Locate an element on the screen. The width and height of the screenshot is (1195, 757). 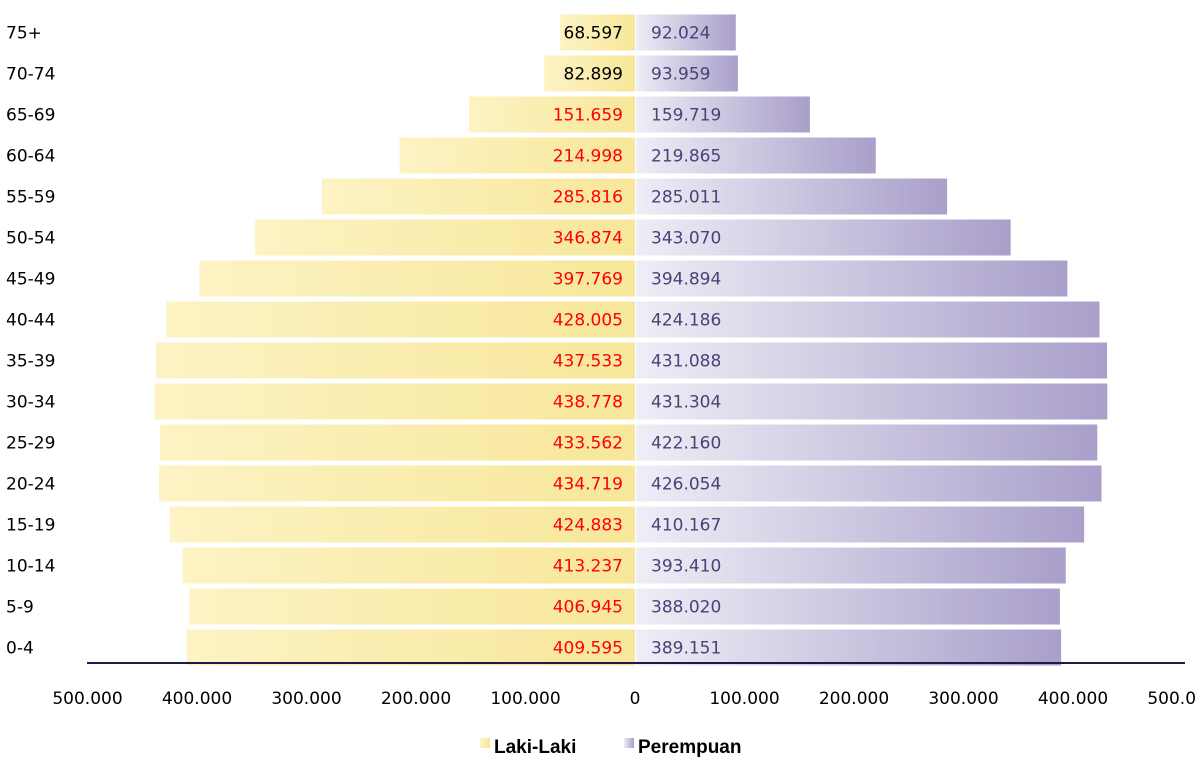
label-perempuan-15-19: 410.167 is located at coordinates (686, 526).